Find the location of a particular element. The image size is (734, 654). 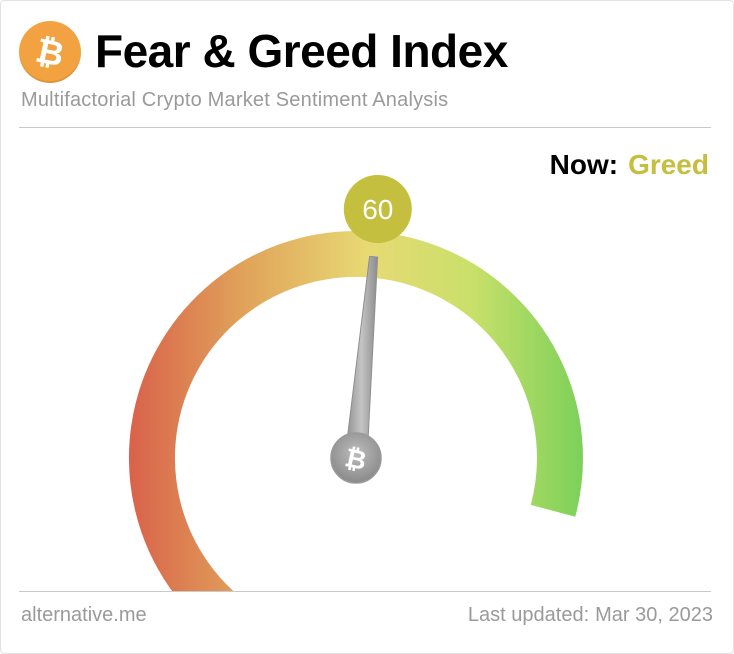

current-status: Now: Greed is located at coordinates (629, 165).